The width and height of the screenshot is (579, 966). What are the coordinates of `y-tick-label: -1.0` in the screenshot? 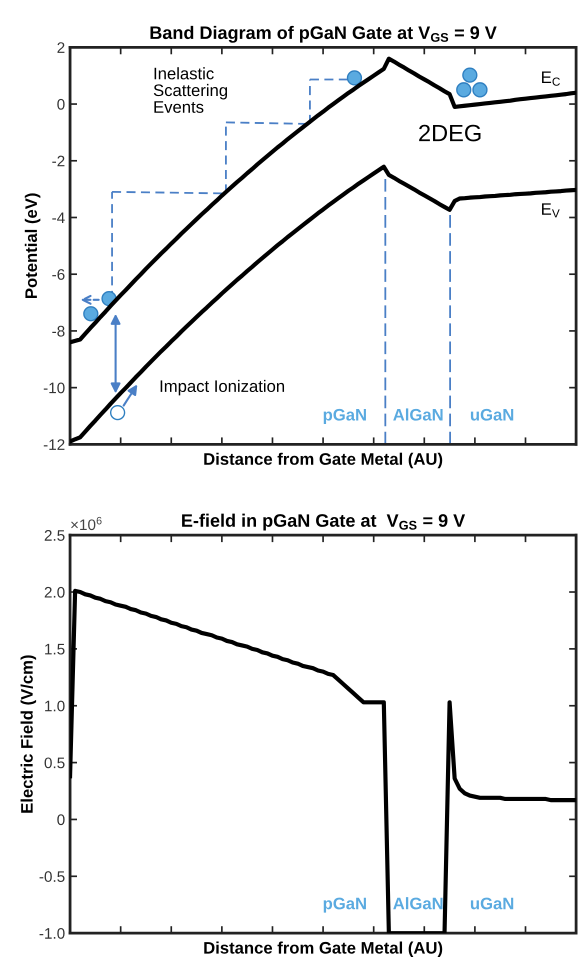 It's located at (52, 933).